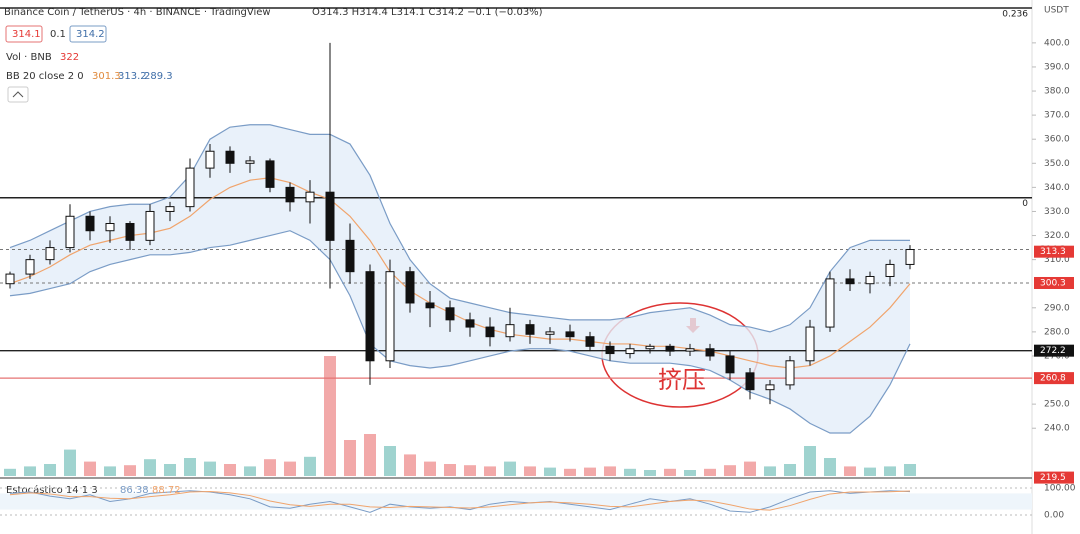  I want to click on y-tick-label: 310.0, so click(1057, 260).